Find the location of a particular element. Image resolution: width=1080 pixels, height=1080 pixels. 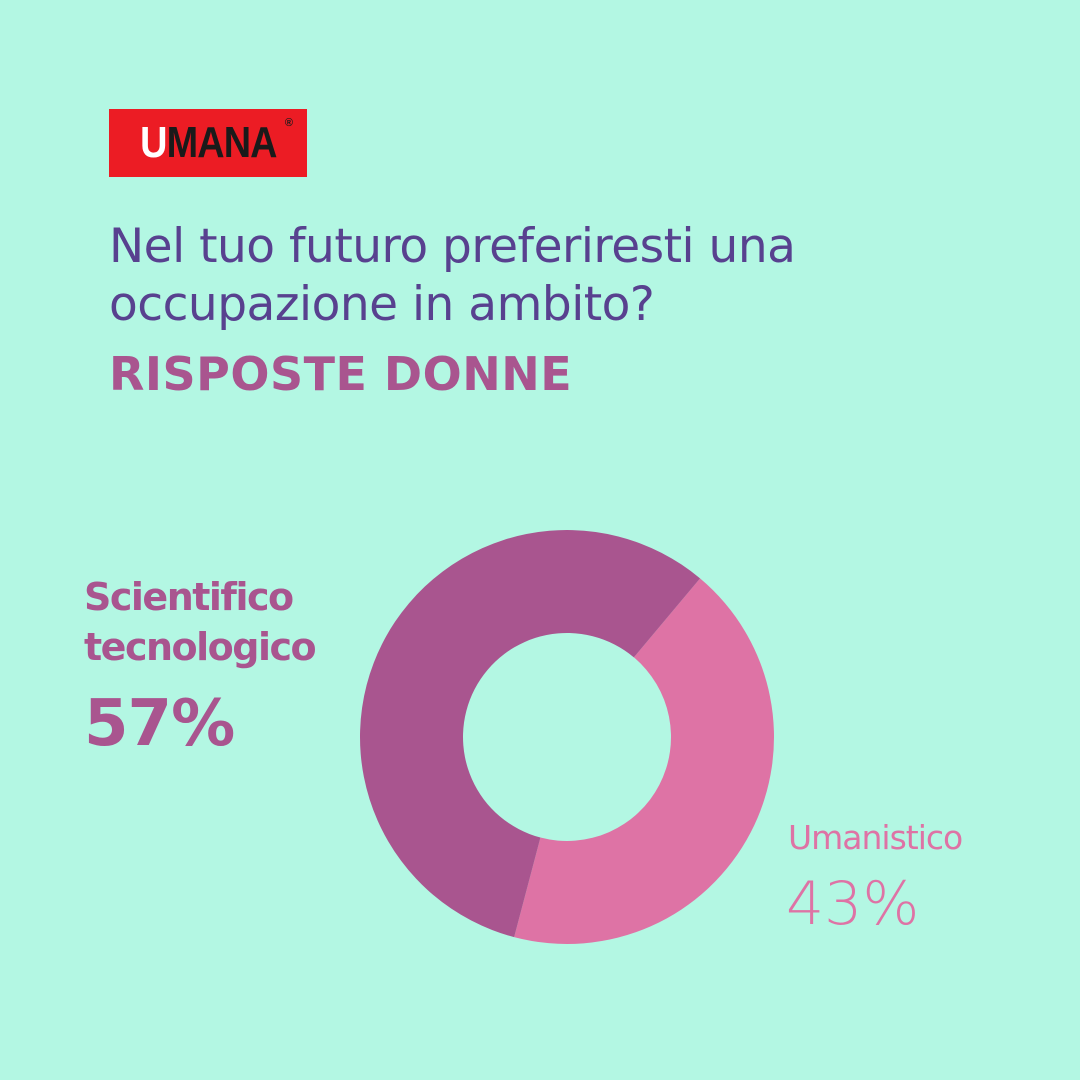

chart-subtitle: RISPOSTE DONNE is located at coordinates (341, 374).